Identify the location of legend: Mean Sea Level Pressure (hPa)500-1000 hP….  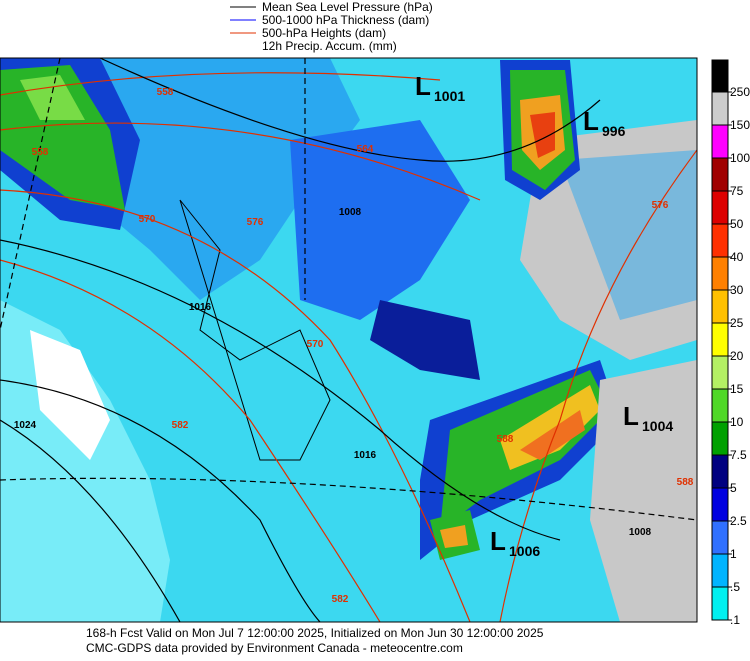
(331, 26).